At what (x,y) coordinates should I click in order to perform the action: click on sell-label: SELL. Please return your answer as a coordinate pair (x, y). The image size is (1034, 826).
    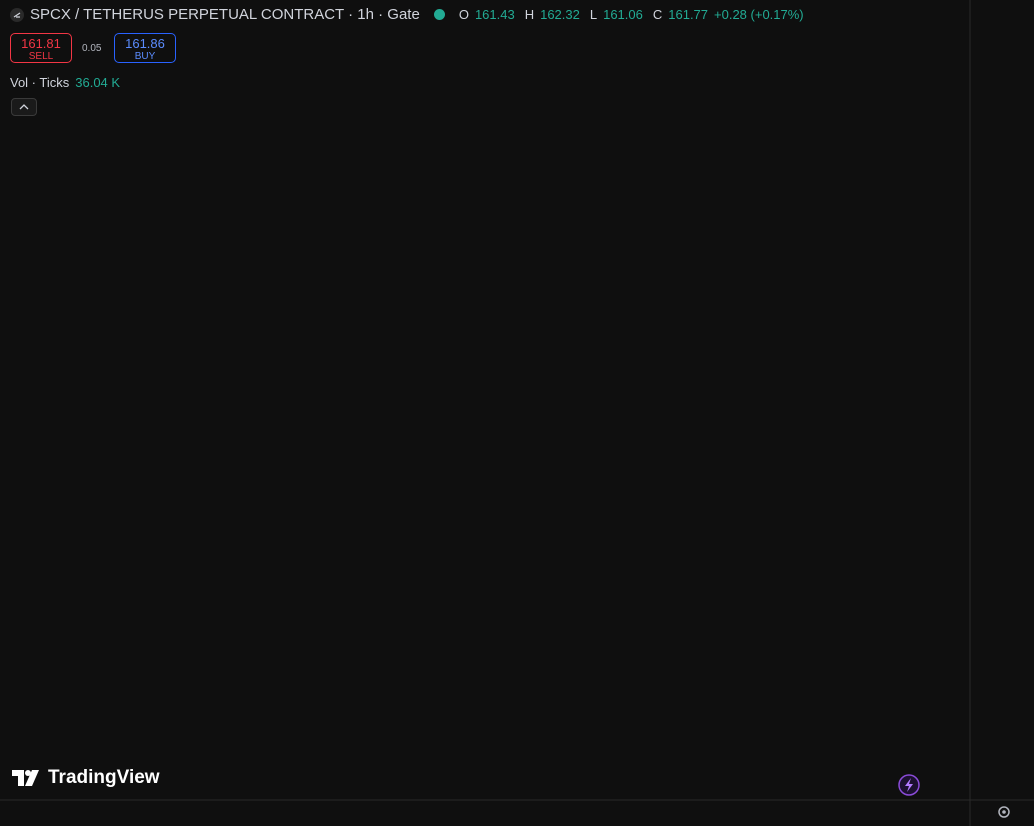
    Looking at the image, I should click on (41, 56).